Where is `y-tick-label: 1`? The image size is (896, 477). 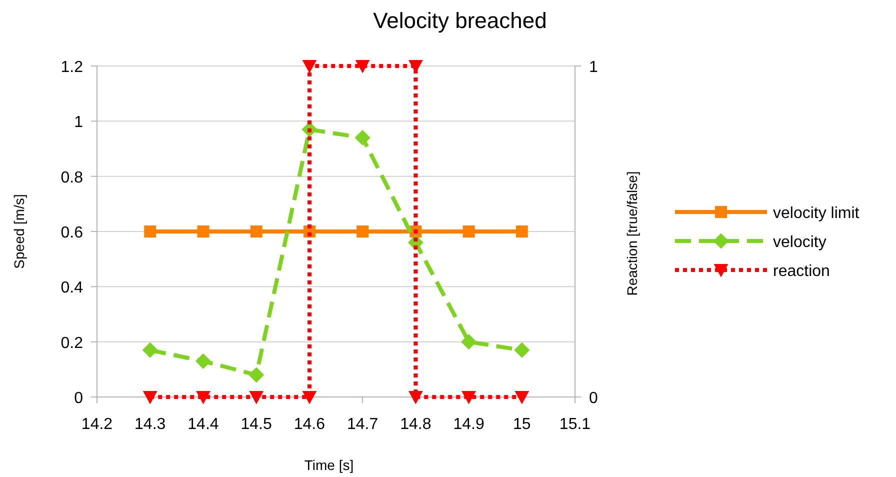
y-tick-label: 1 is located at coordinates (79, 123).